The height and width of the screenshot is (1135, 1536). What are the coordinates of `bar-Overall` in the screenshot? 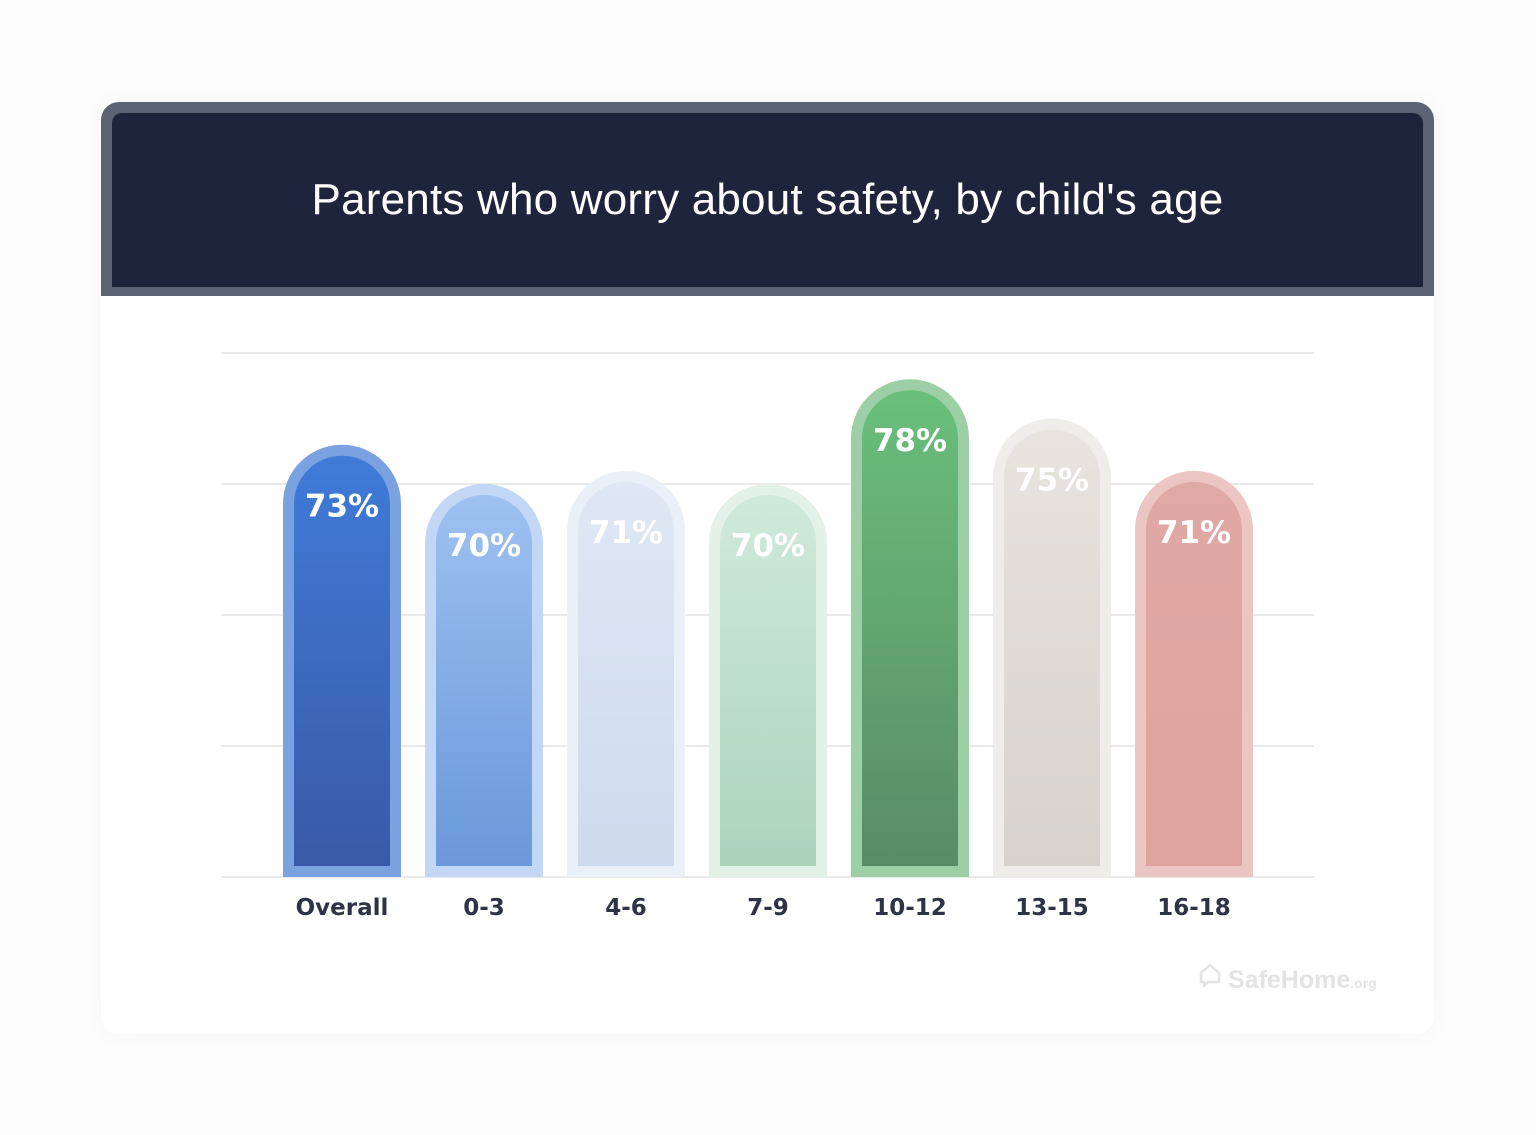 It's located at (342, 660).